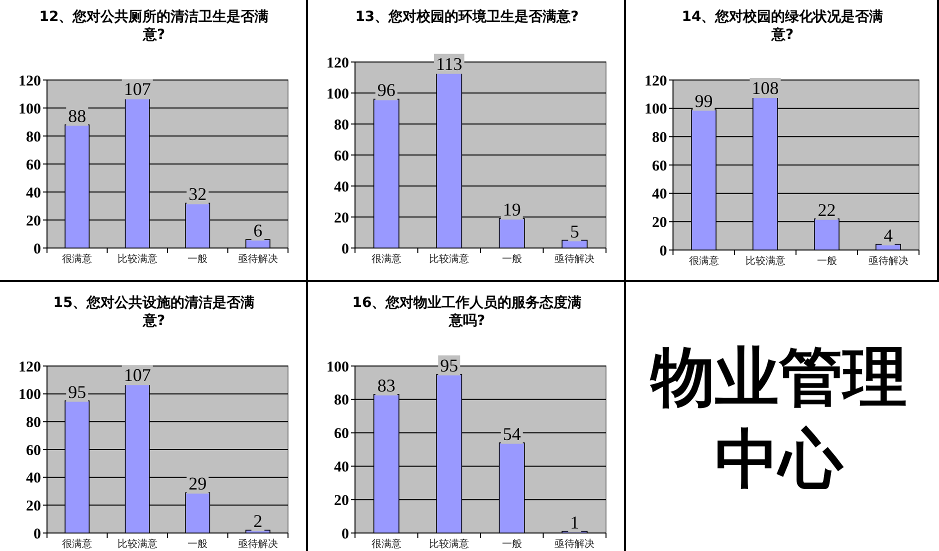 This screenshot has height=551, width=939. I want to click on data-label: 2, so click(257, 521).